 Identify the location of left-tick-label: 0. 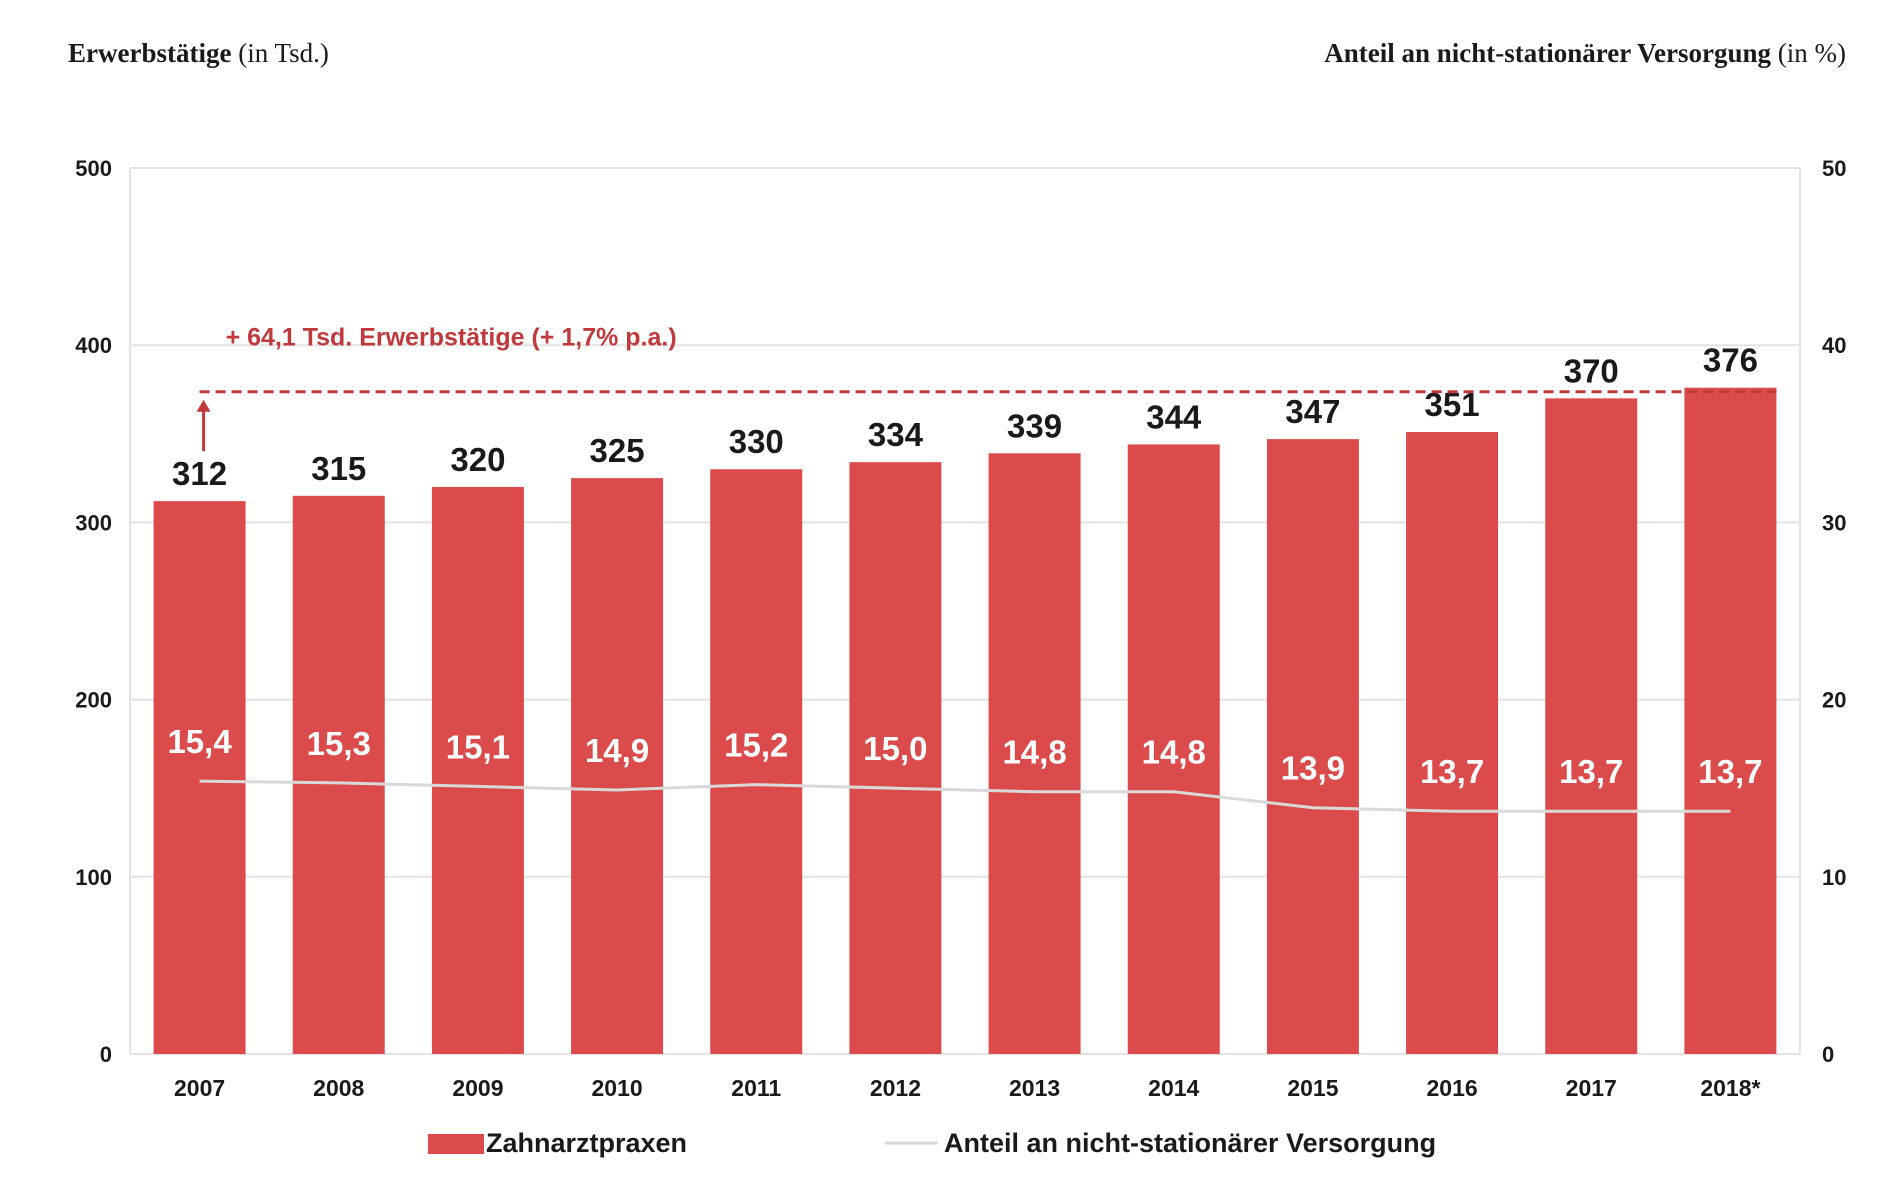
(106, 1054).